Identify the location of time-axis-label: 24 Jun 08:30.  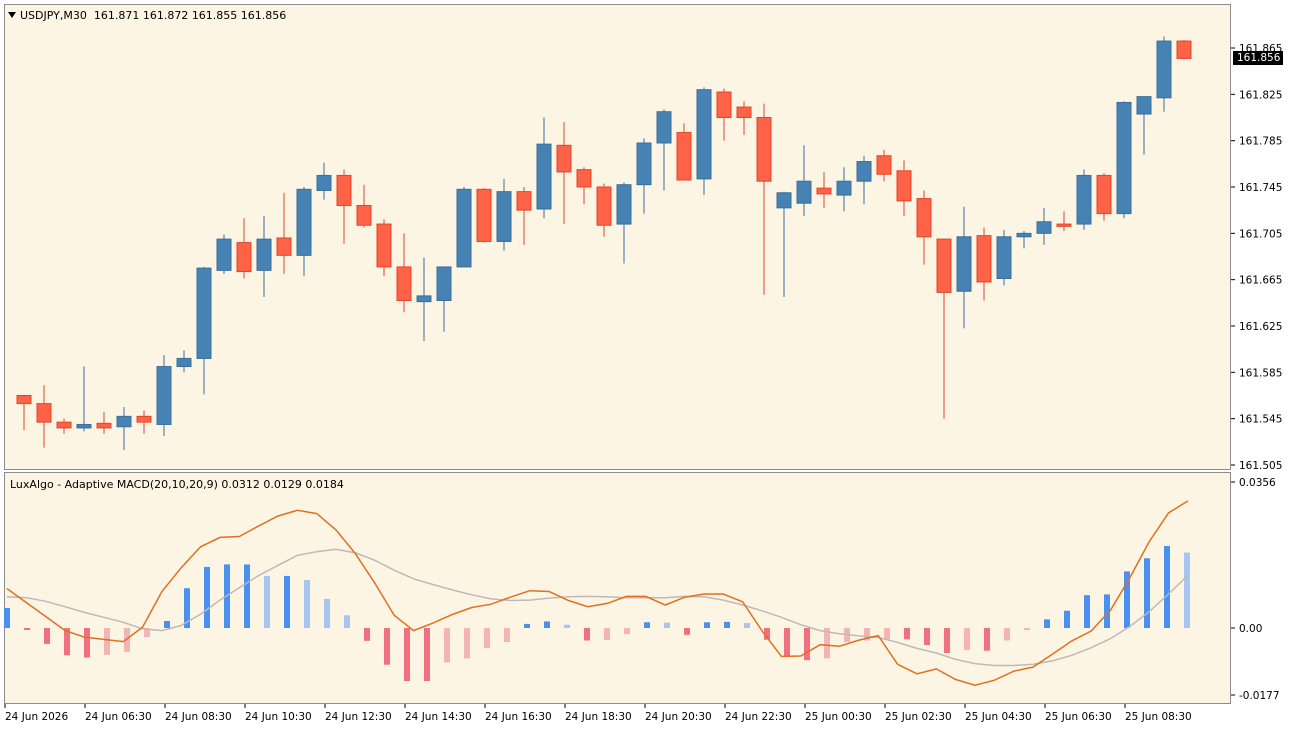
(198, 717).